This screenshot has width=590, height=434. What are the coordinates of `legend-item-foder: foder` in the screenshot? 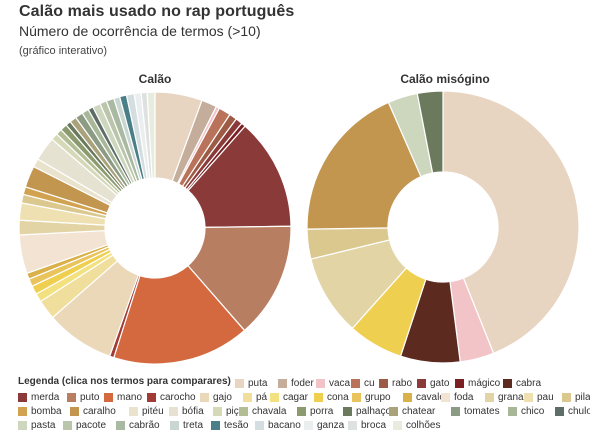 It's located at (296, 383).